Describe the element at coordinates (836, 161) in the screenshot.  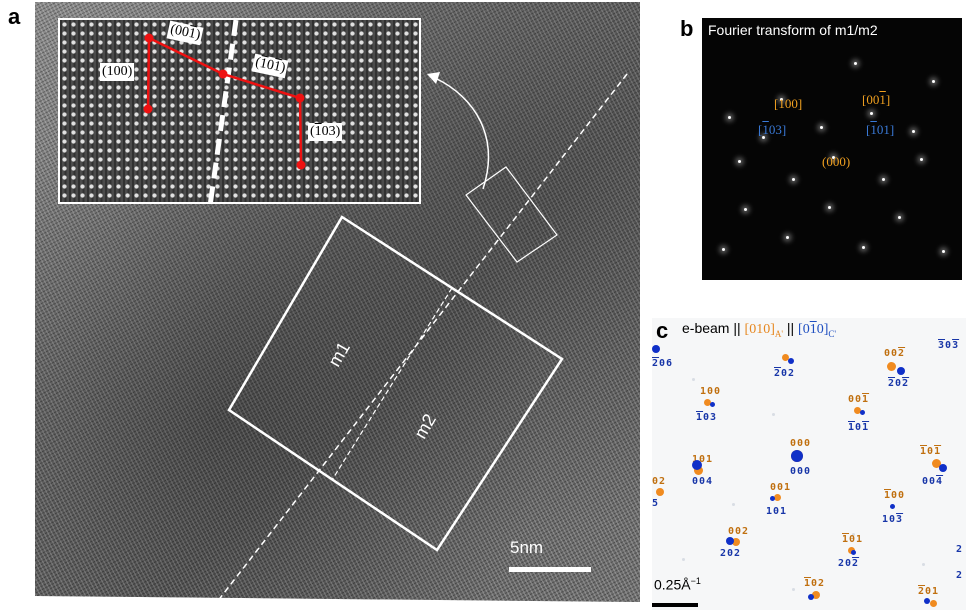
I see `fft-label-000: (000)` at that location.